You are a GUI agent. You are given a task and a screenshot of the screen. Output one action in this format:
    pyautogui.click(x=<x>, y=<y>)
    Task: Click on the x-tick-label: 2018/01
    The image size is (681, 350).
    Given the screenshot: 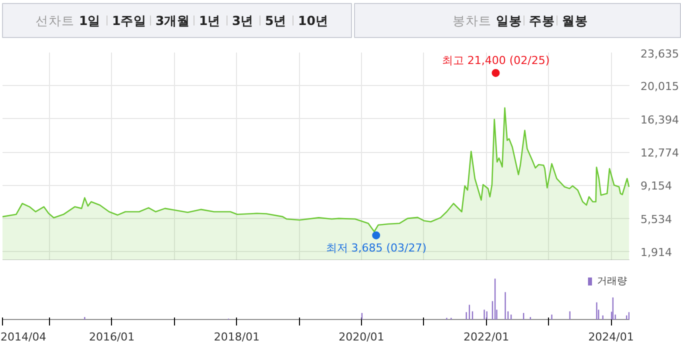 What is the action you would take?
    pyautogui.click(x=237, y=337)
    